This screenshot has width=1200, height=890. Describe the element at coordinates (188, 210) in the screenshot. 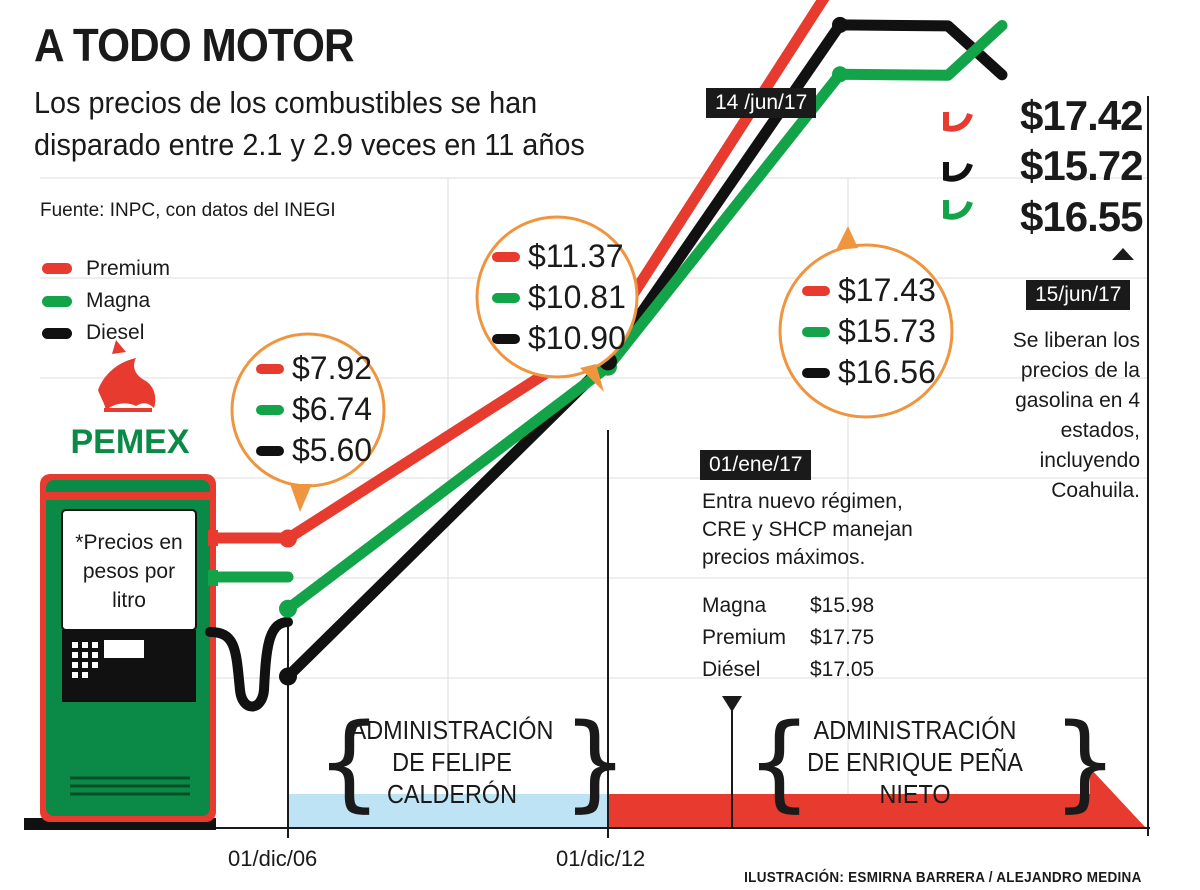

I see `source-note: Fuente: INPC, con datos del INEGI` at that location.